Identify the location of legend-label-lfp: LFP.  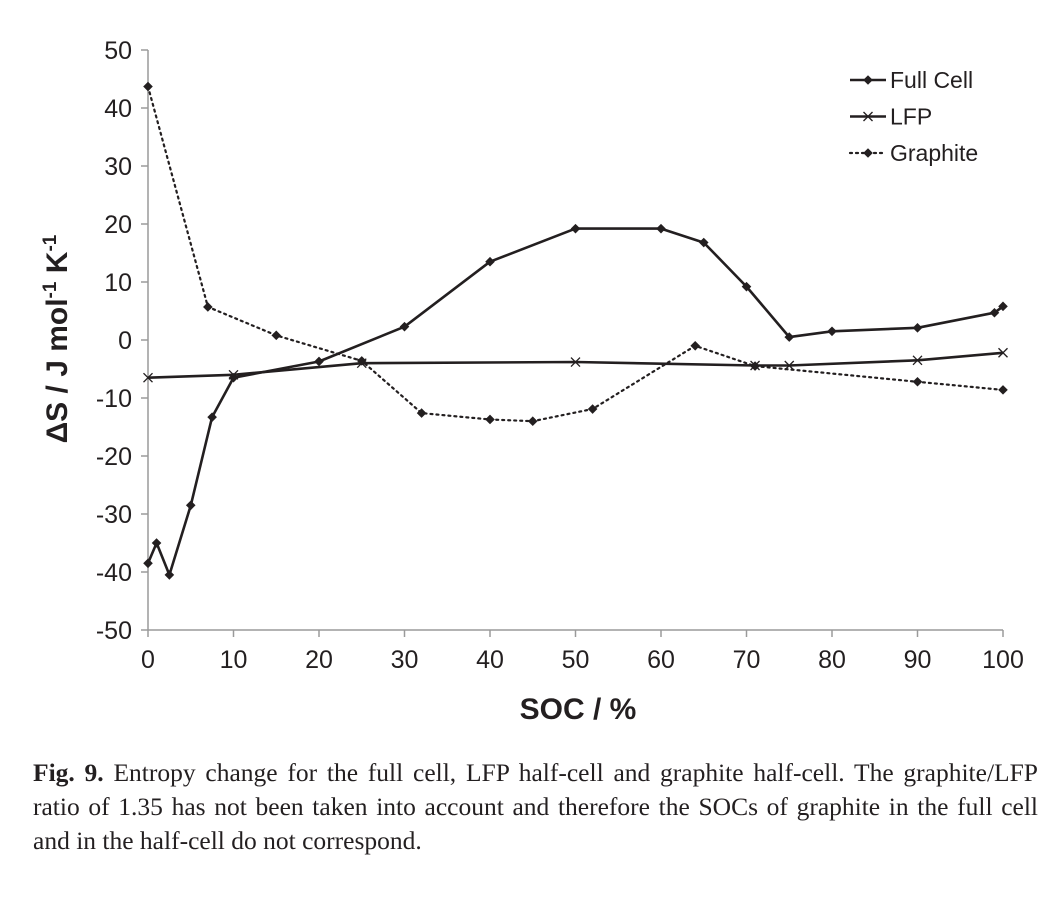
(911, 117).